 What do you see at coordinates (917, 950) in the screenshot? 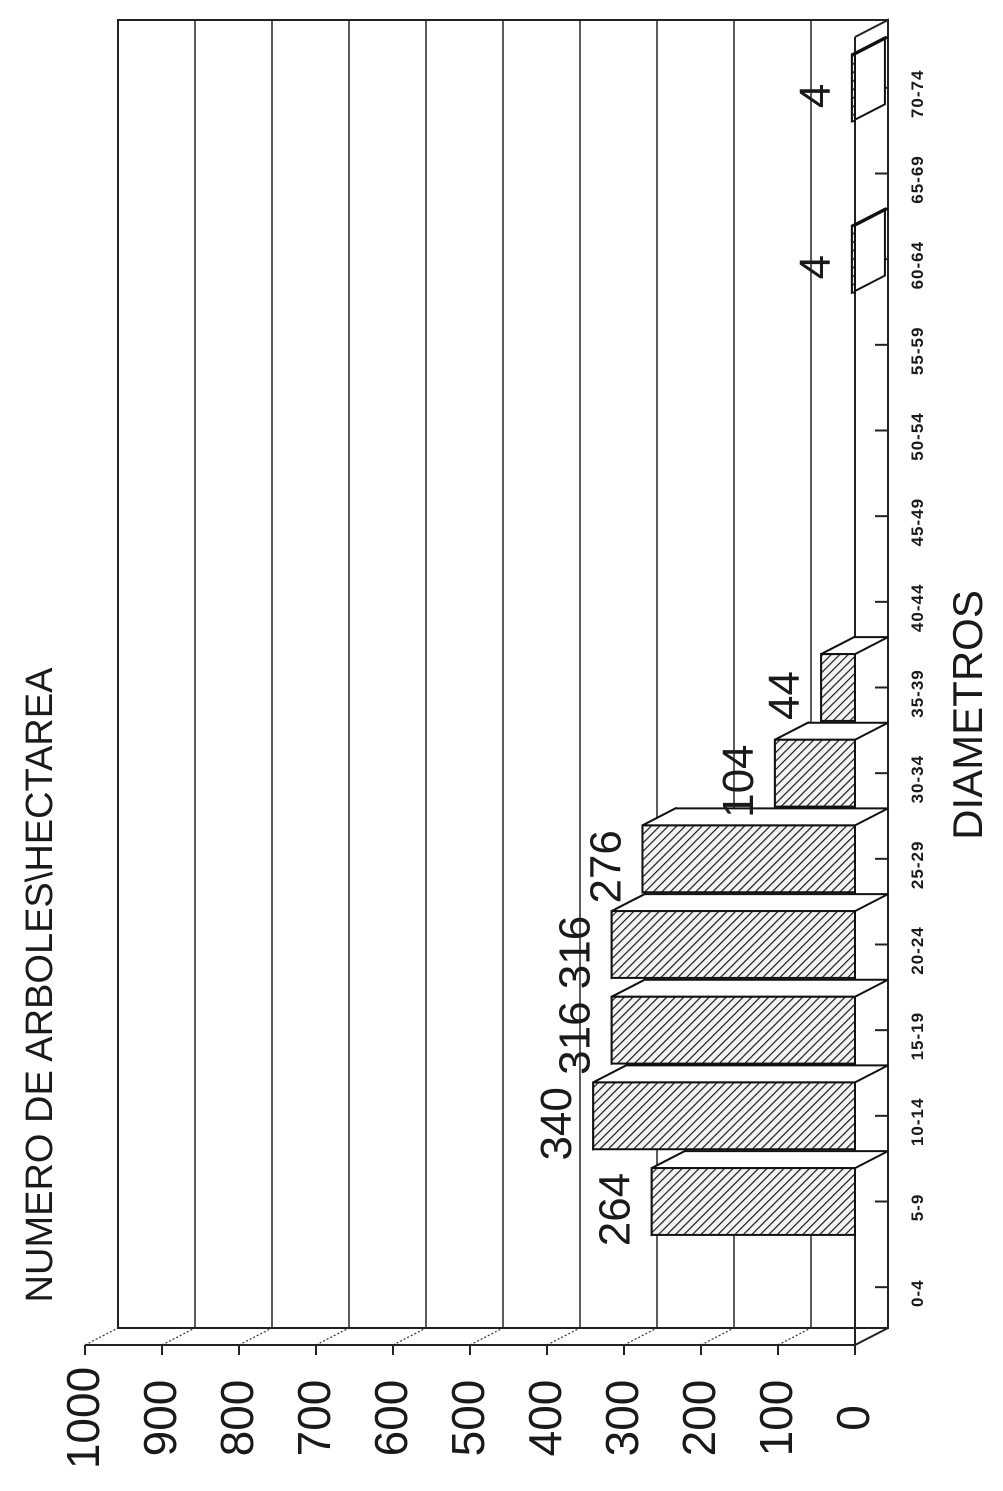
I see `x-tick-label: 20-24` at bounding box center [917, 950].